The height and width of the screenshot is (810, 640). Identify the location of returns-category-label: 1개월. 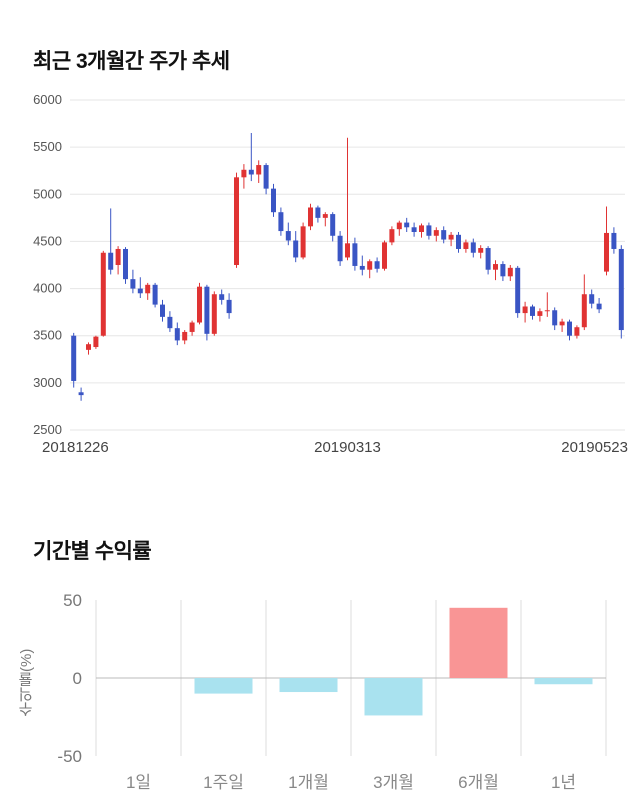
(308, 782).